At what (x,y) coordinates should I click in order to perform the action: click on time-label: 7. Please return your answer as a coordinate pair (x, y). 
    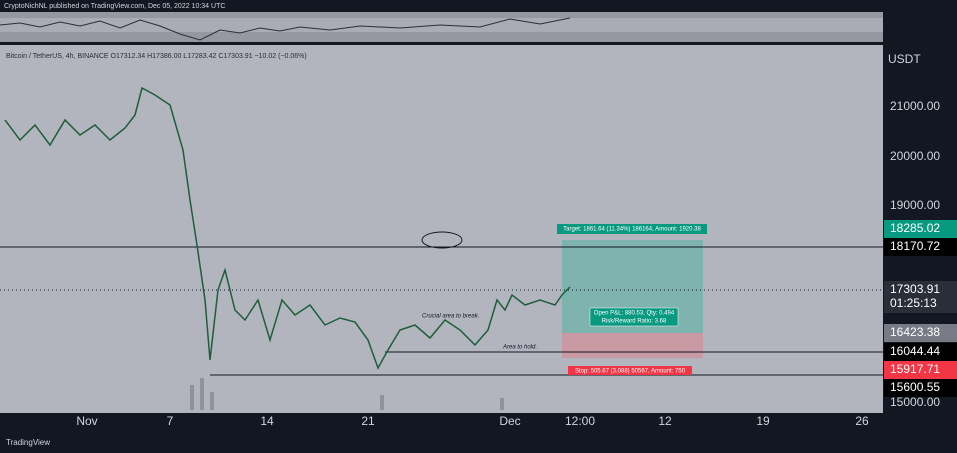
    Looking at the image, I should click on (170, 421).